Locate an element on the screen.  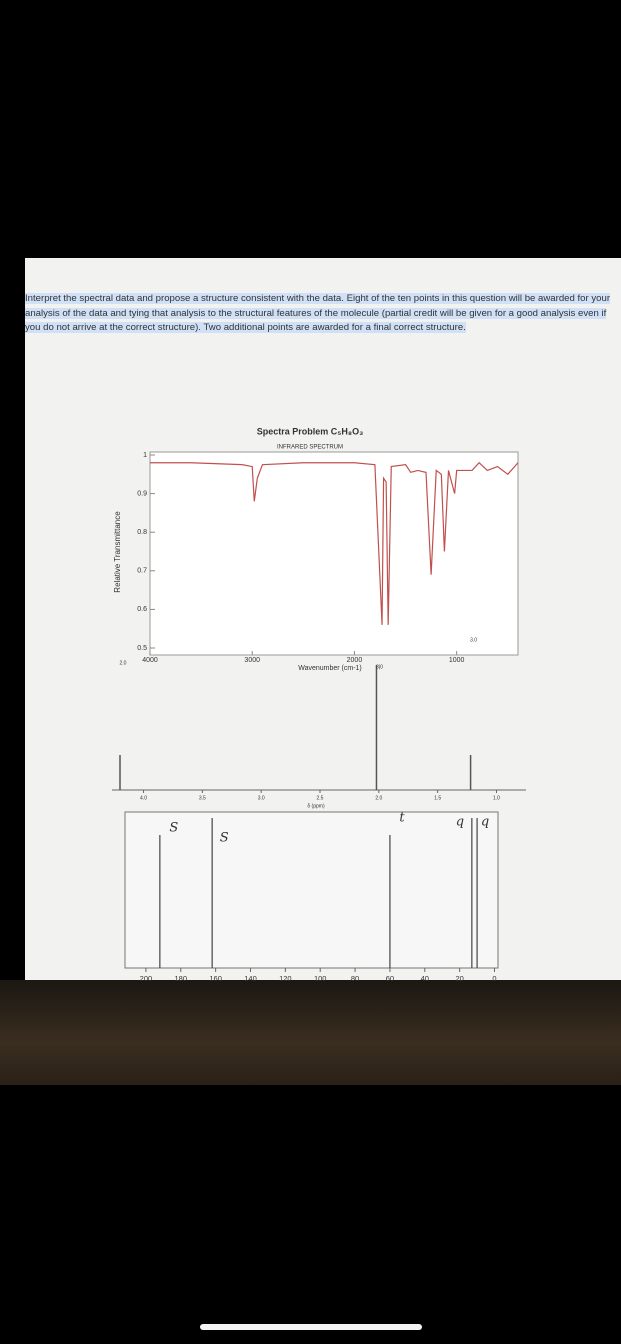
integration-label: 3.0 is located at coordinates (473, 640).